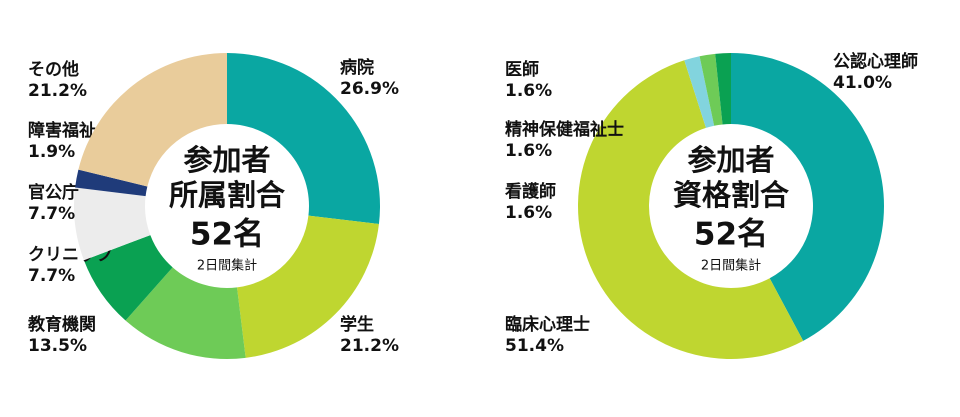 This screenshot has width=960, height=417. Describe the element at coordinates (534, 346) in the screenshot. I see `value-label: 51.4%` at that location.